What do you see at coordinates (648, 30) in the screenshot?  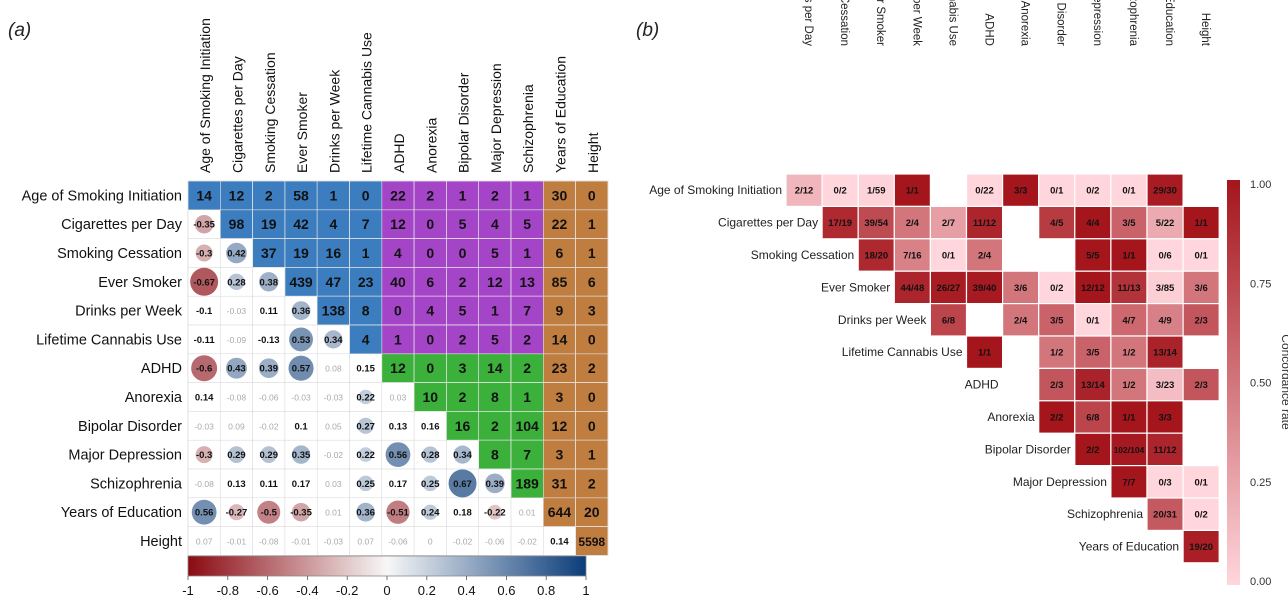 I see `panel-b-label: (b)` at bounding box center [648, 30].